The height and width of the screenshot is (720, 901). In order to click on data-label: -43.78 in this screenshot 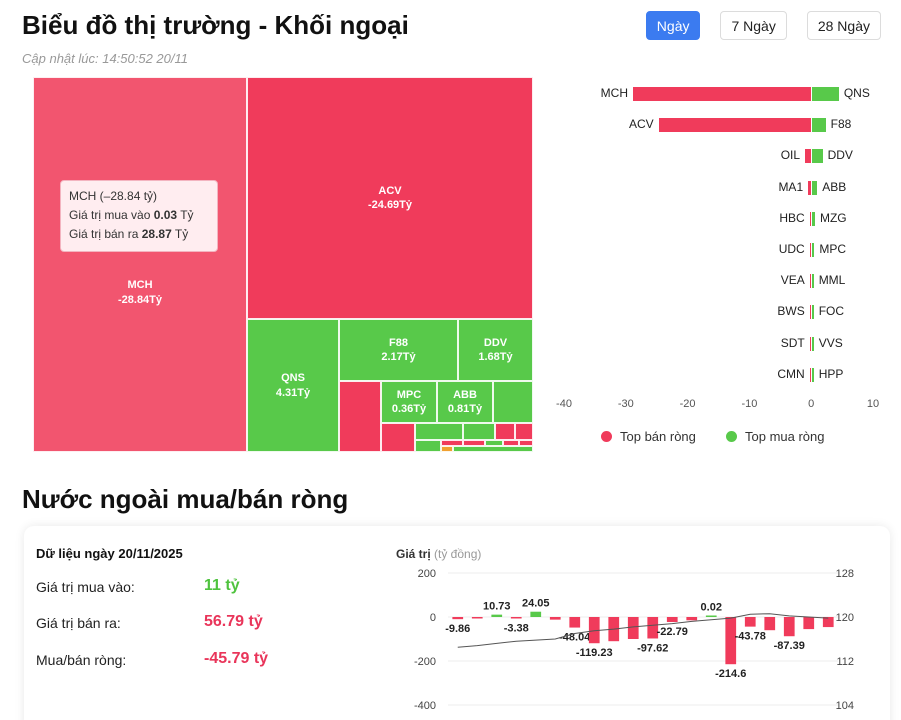, I will do `click(750, 637)`.